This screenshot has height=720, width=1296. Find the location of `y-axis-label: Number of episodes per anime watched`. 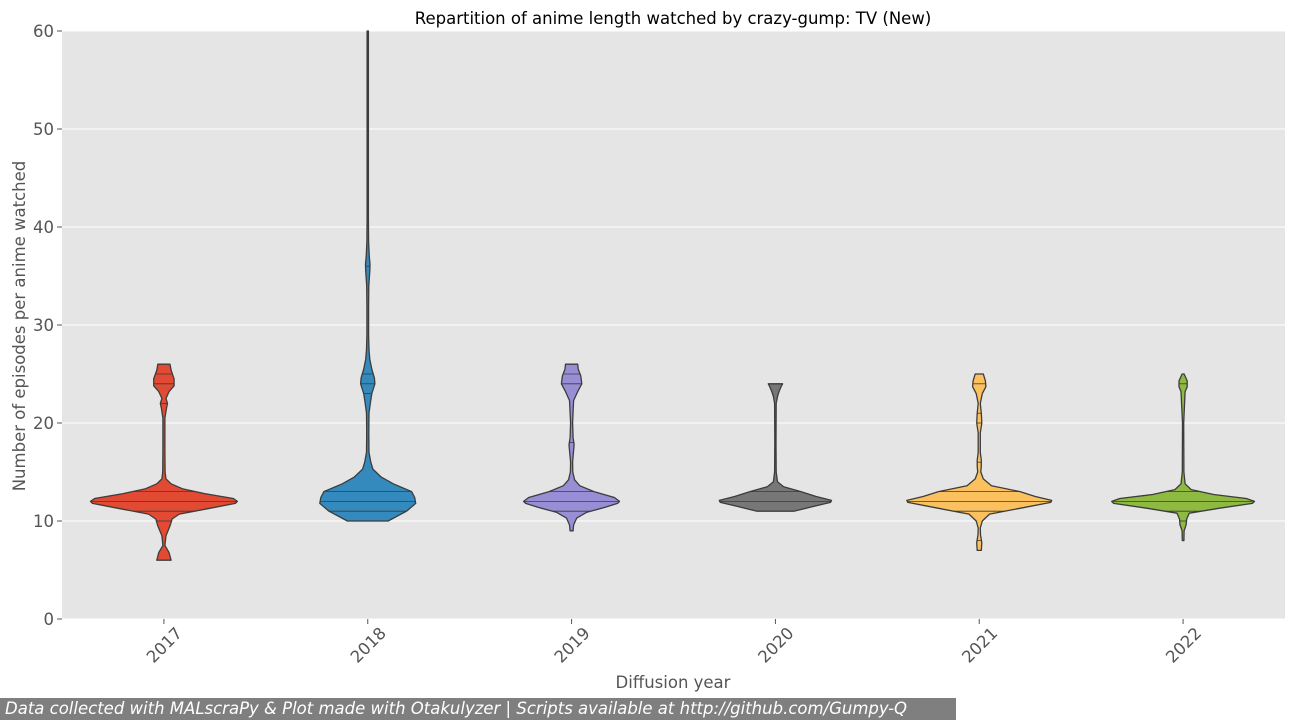

y-axis-label: Number of episodes per anime watched is located at coordinates (19, 326).